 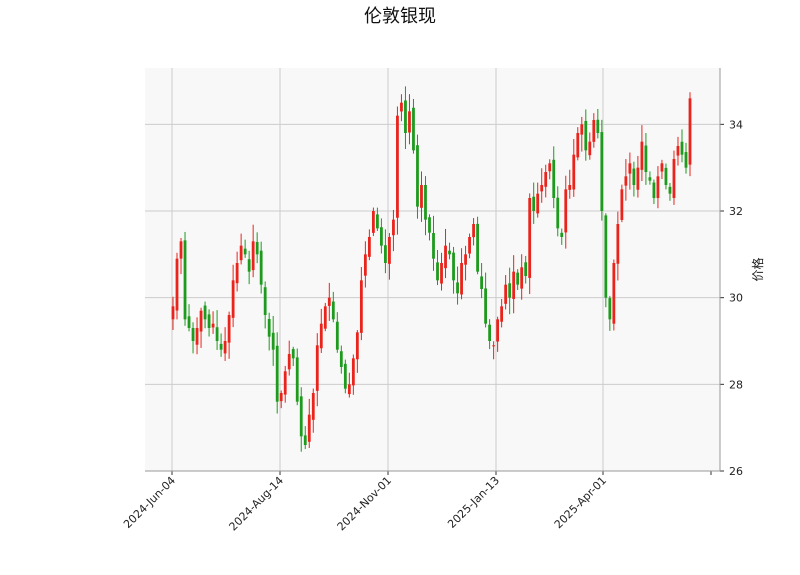 I want to click on x-tick-label: 2025-Jan-13, so click(x=473, y=502).